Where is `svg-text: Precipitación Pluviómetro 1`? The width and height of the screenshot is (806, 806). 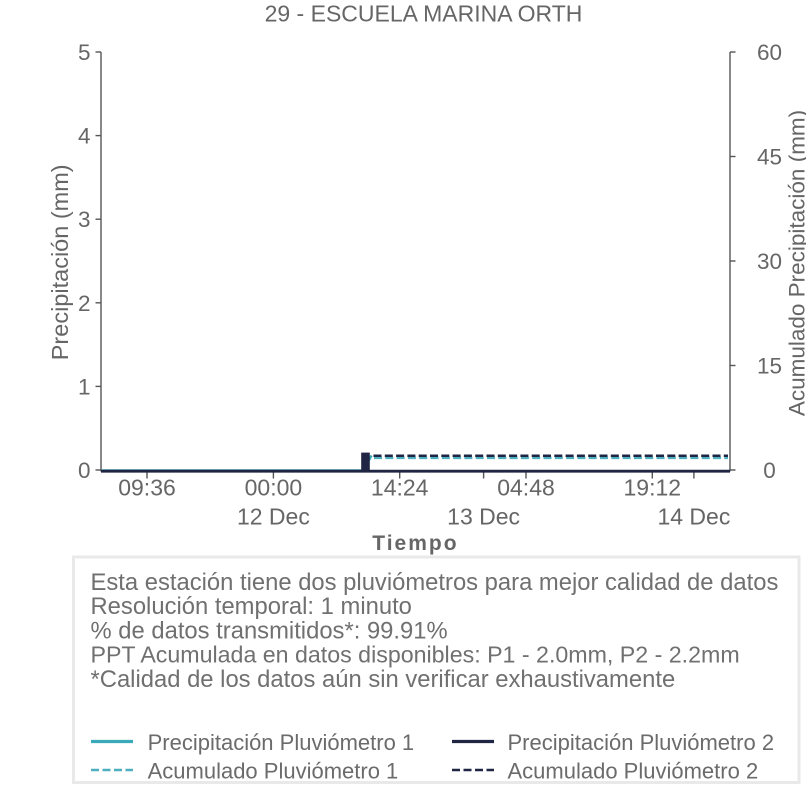
svg-text: Precipitación Pluviómetro 1 is located at coordinates (281, 742).